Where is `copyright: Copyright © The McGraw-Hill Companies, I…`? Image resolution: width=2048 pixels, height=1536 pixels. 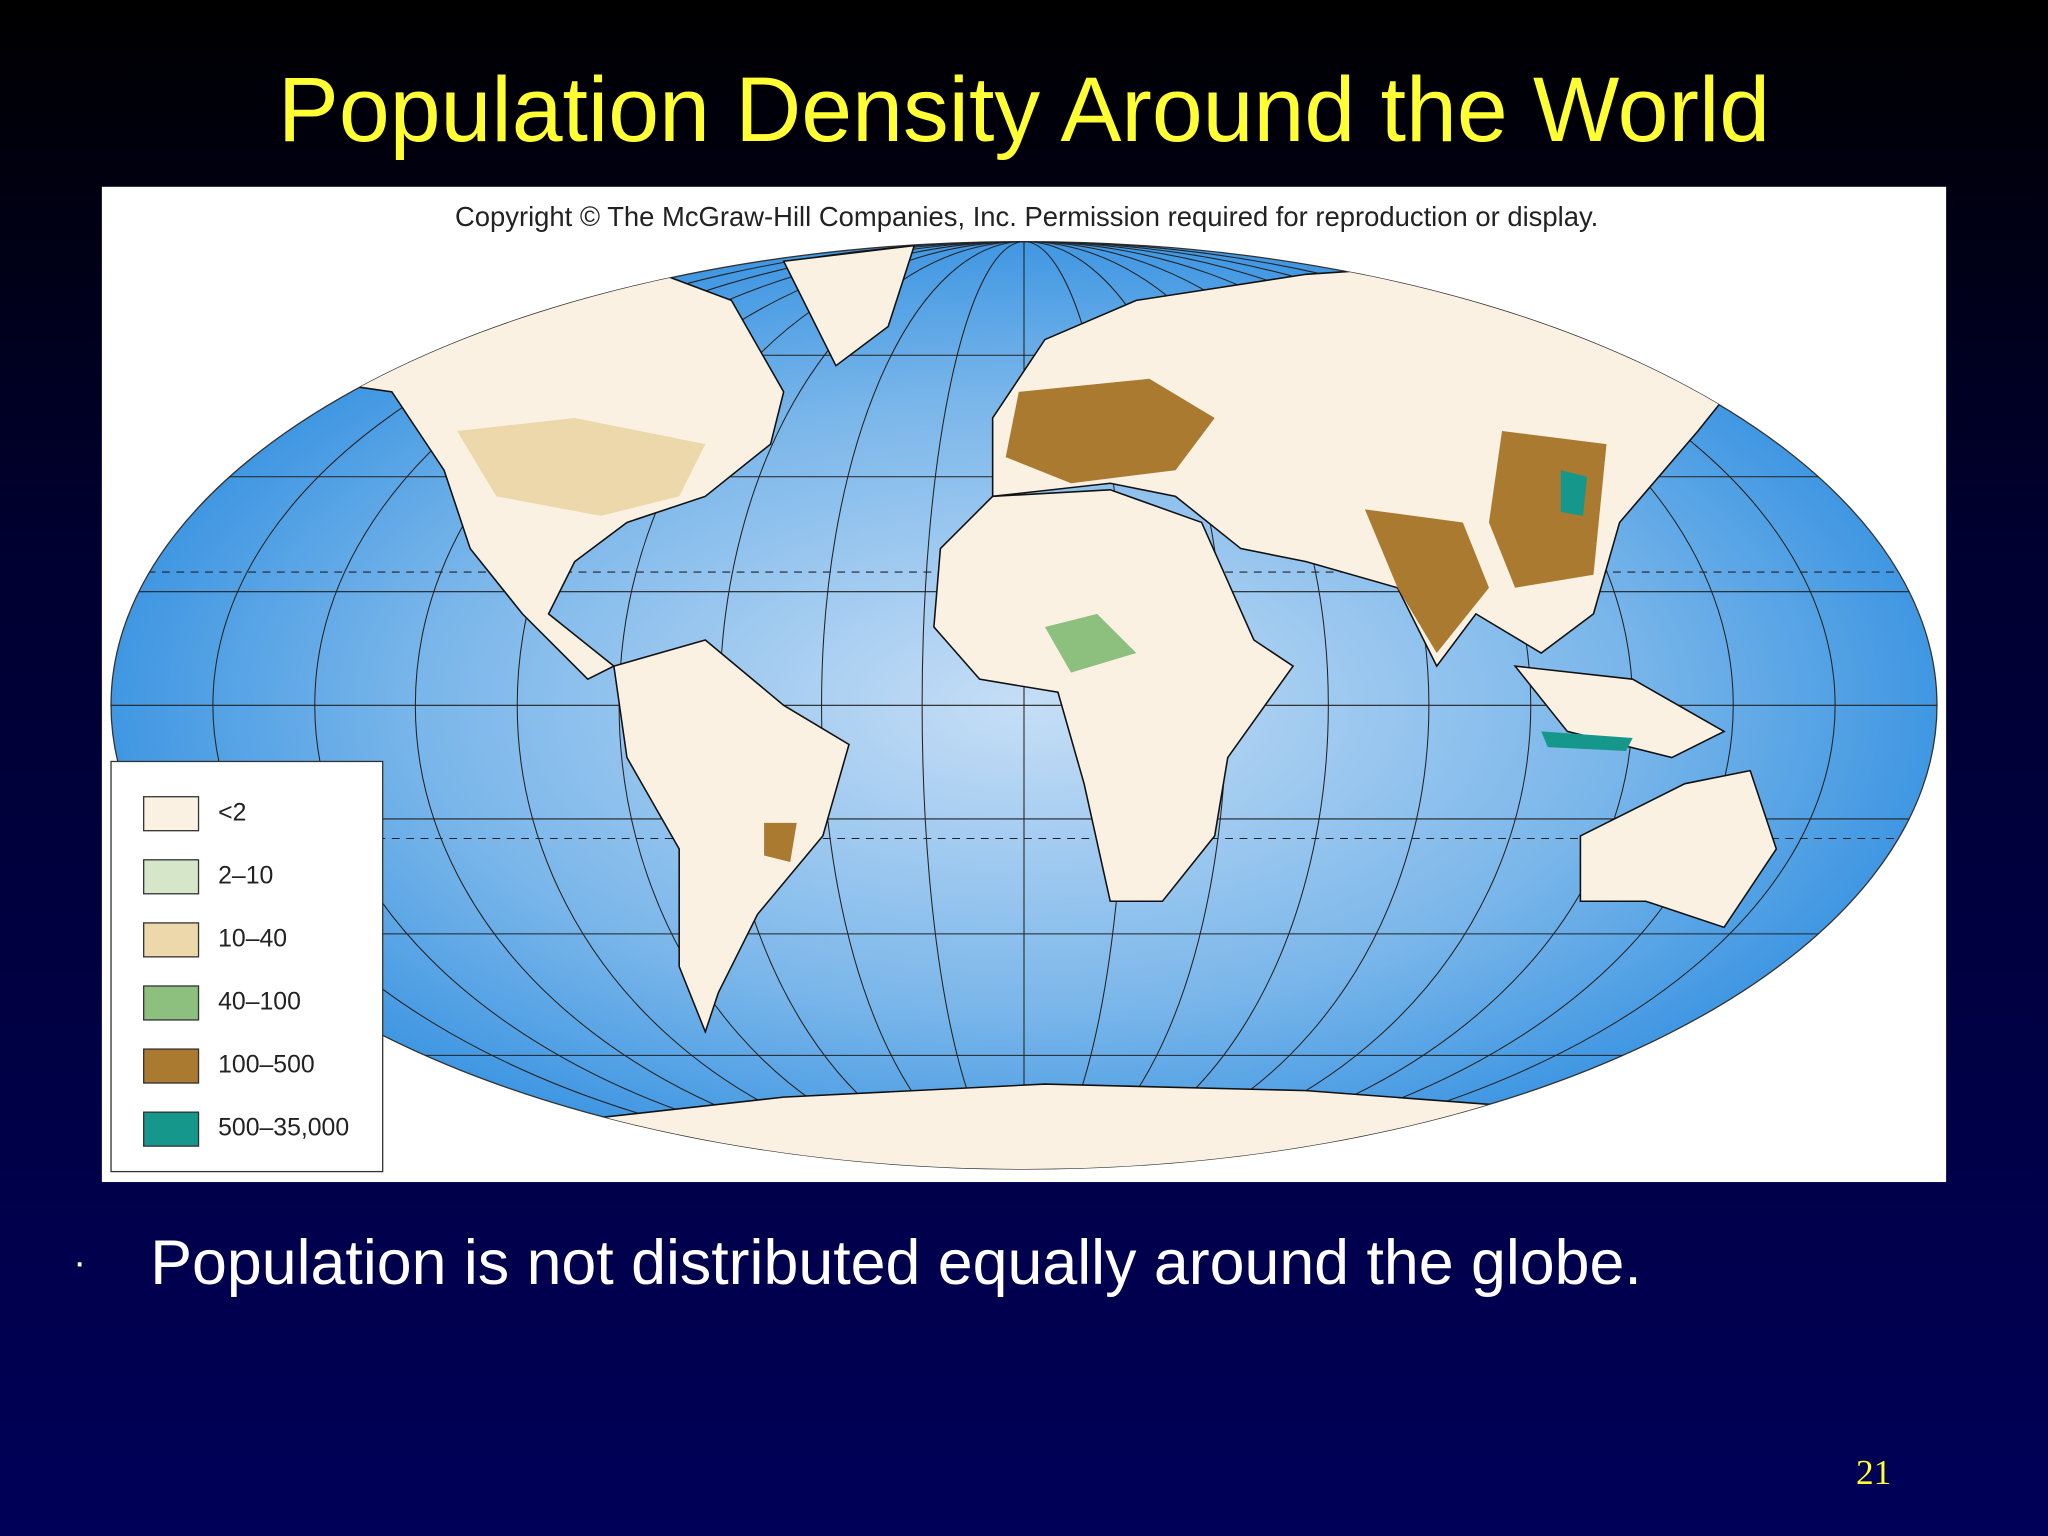
copyright: Copyright © The McGraw-Hill Companies, I… is located at coordinates (1026, 216).